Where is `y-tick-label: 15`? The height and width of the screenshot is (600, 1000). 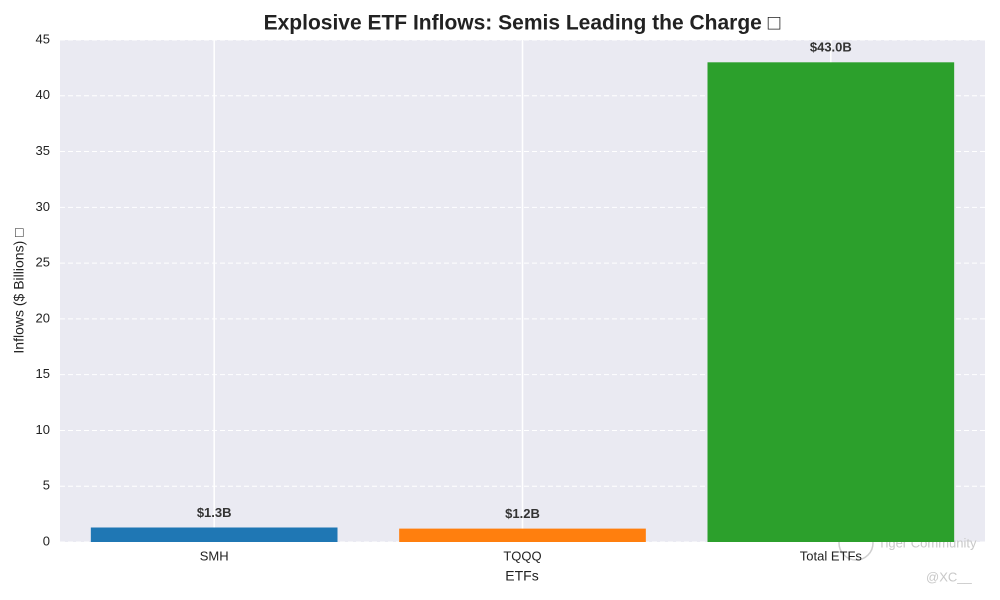 y-tick-label: 15 is located at coordinates (43, 373).